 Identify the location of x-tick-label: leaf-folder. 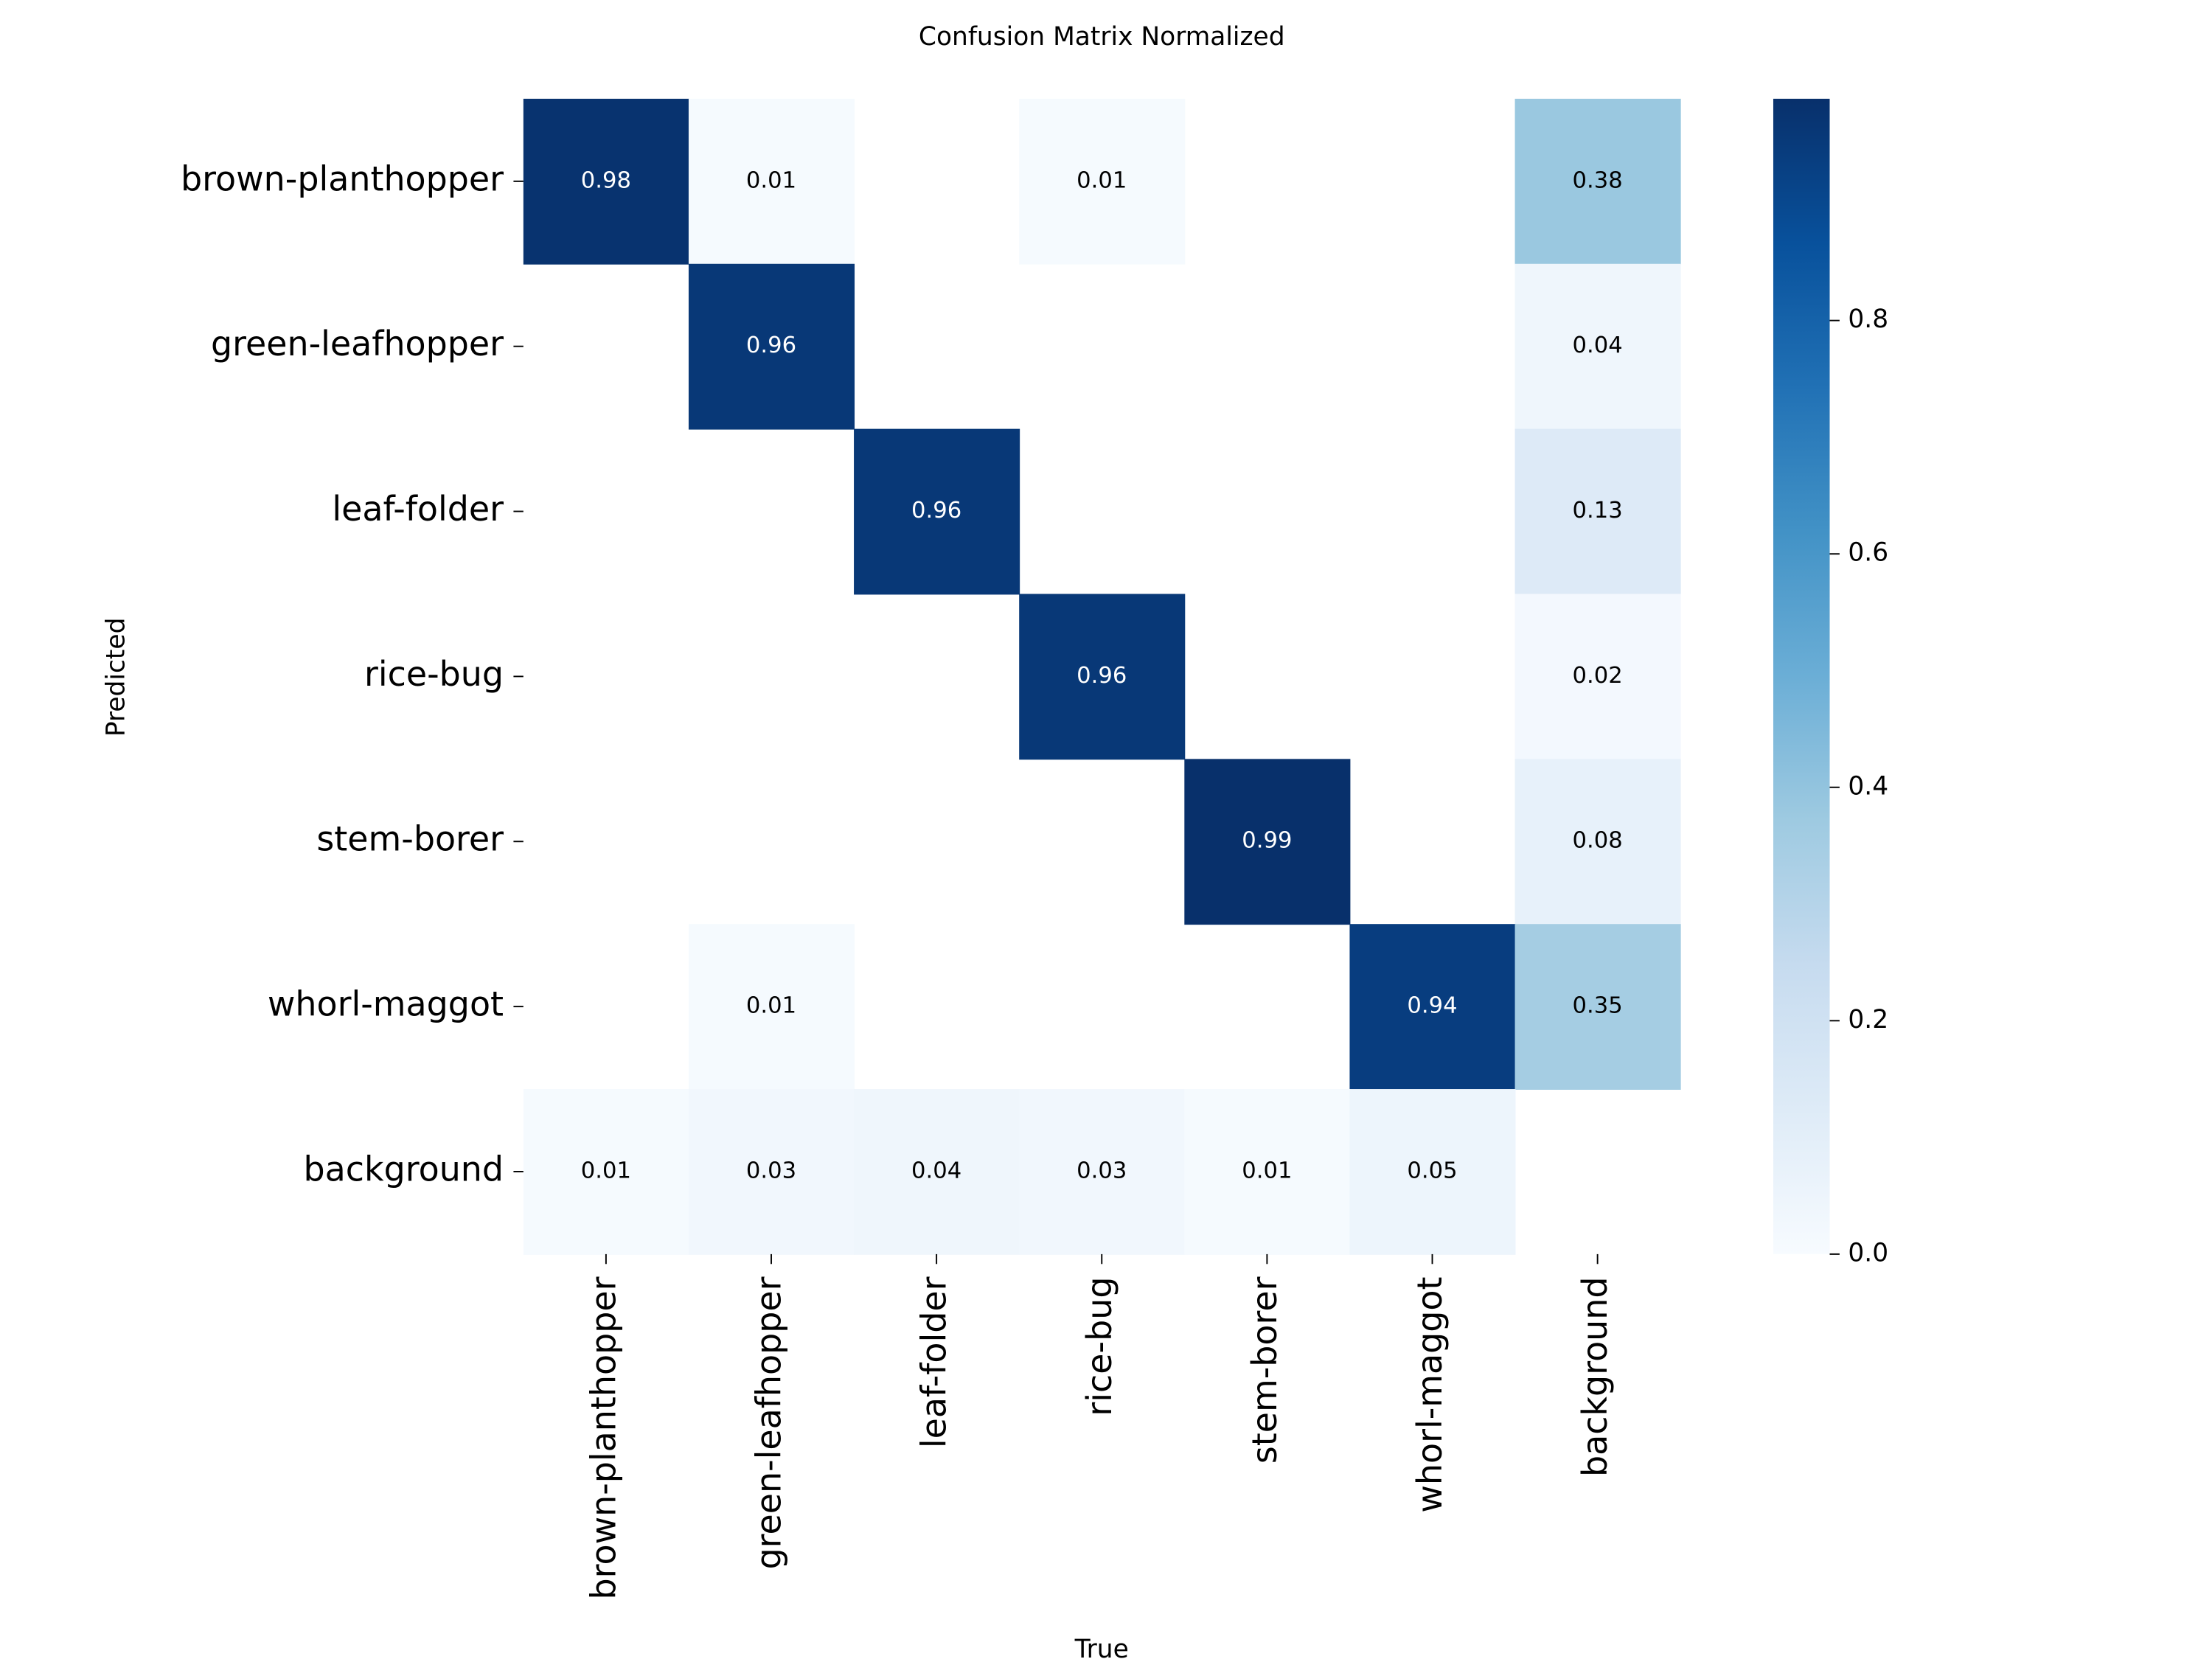
(934, 1362).